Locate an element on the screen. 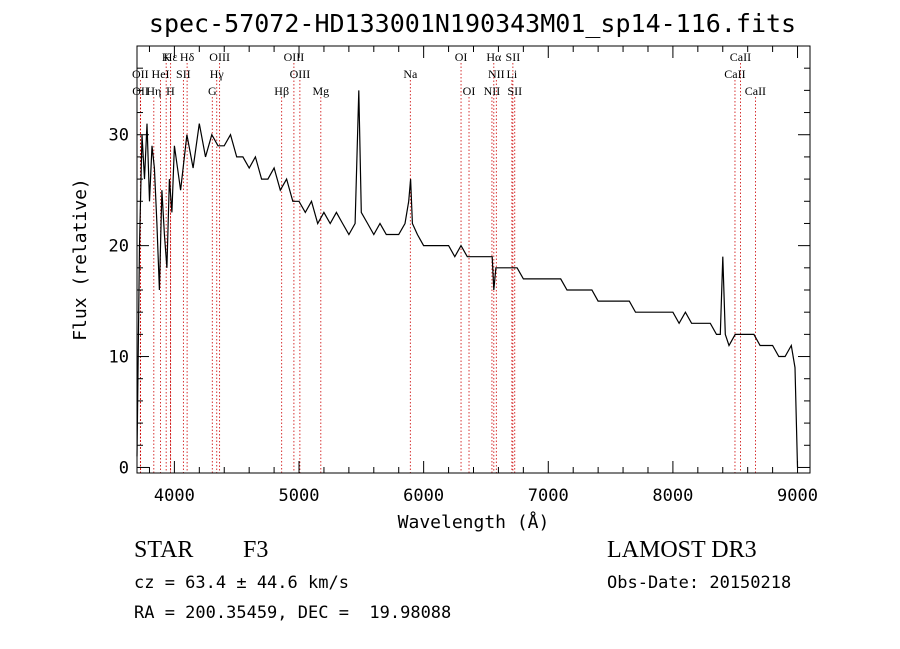  line-marker-label-15: NII is located at coordinates (496, 74).